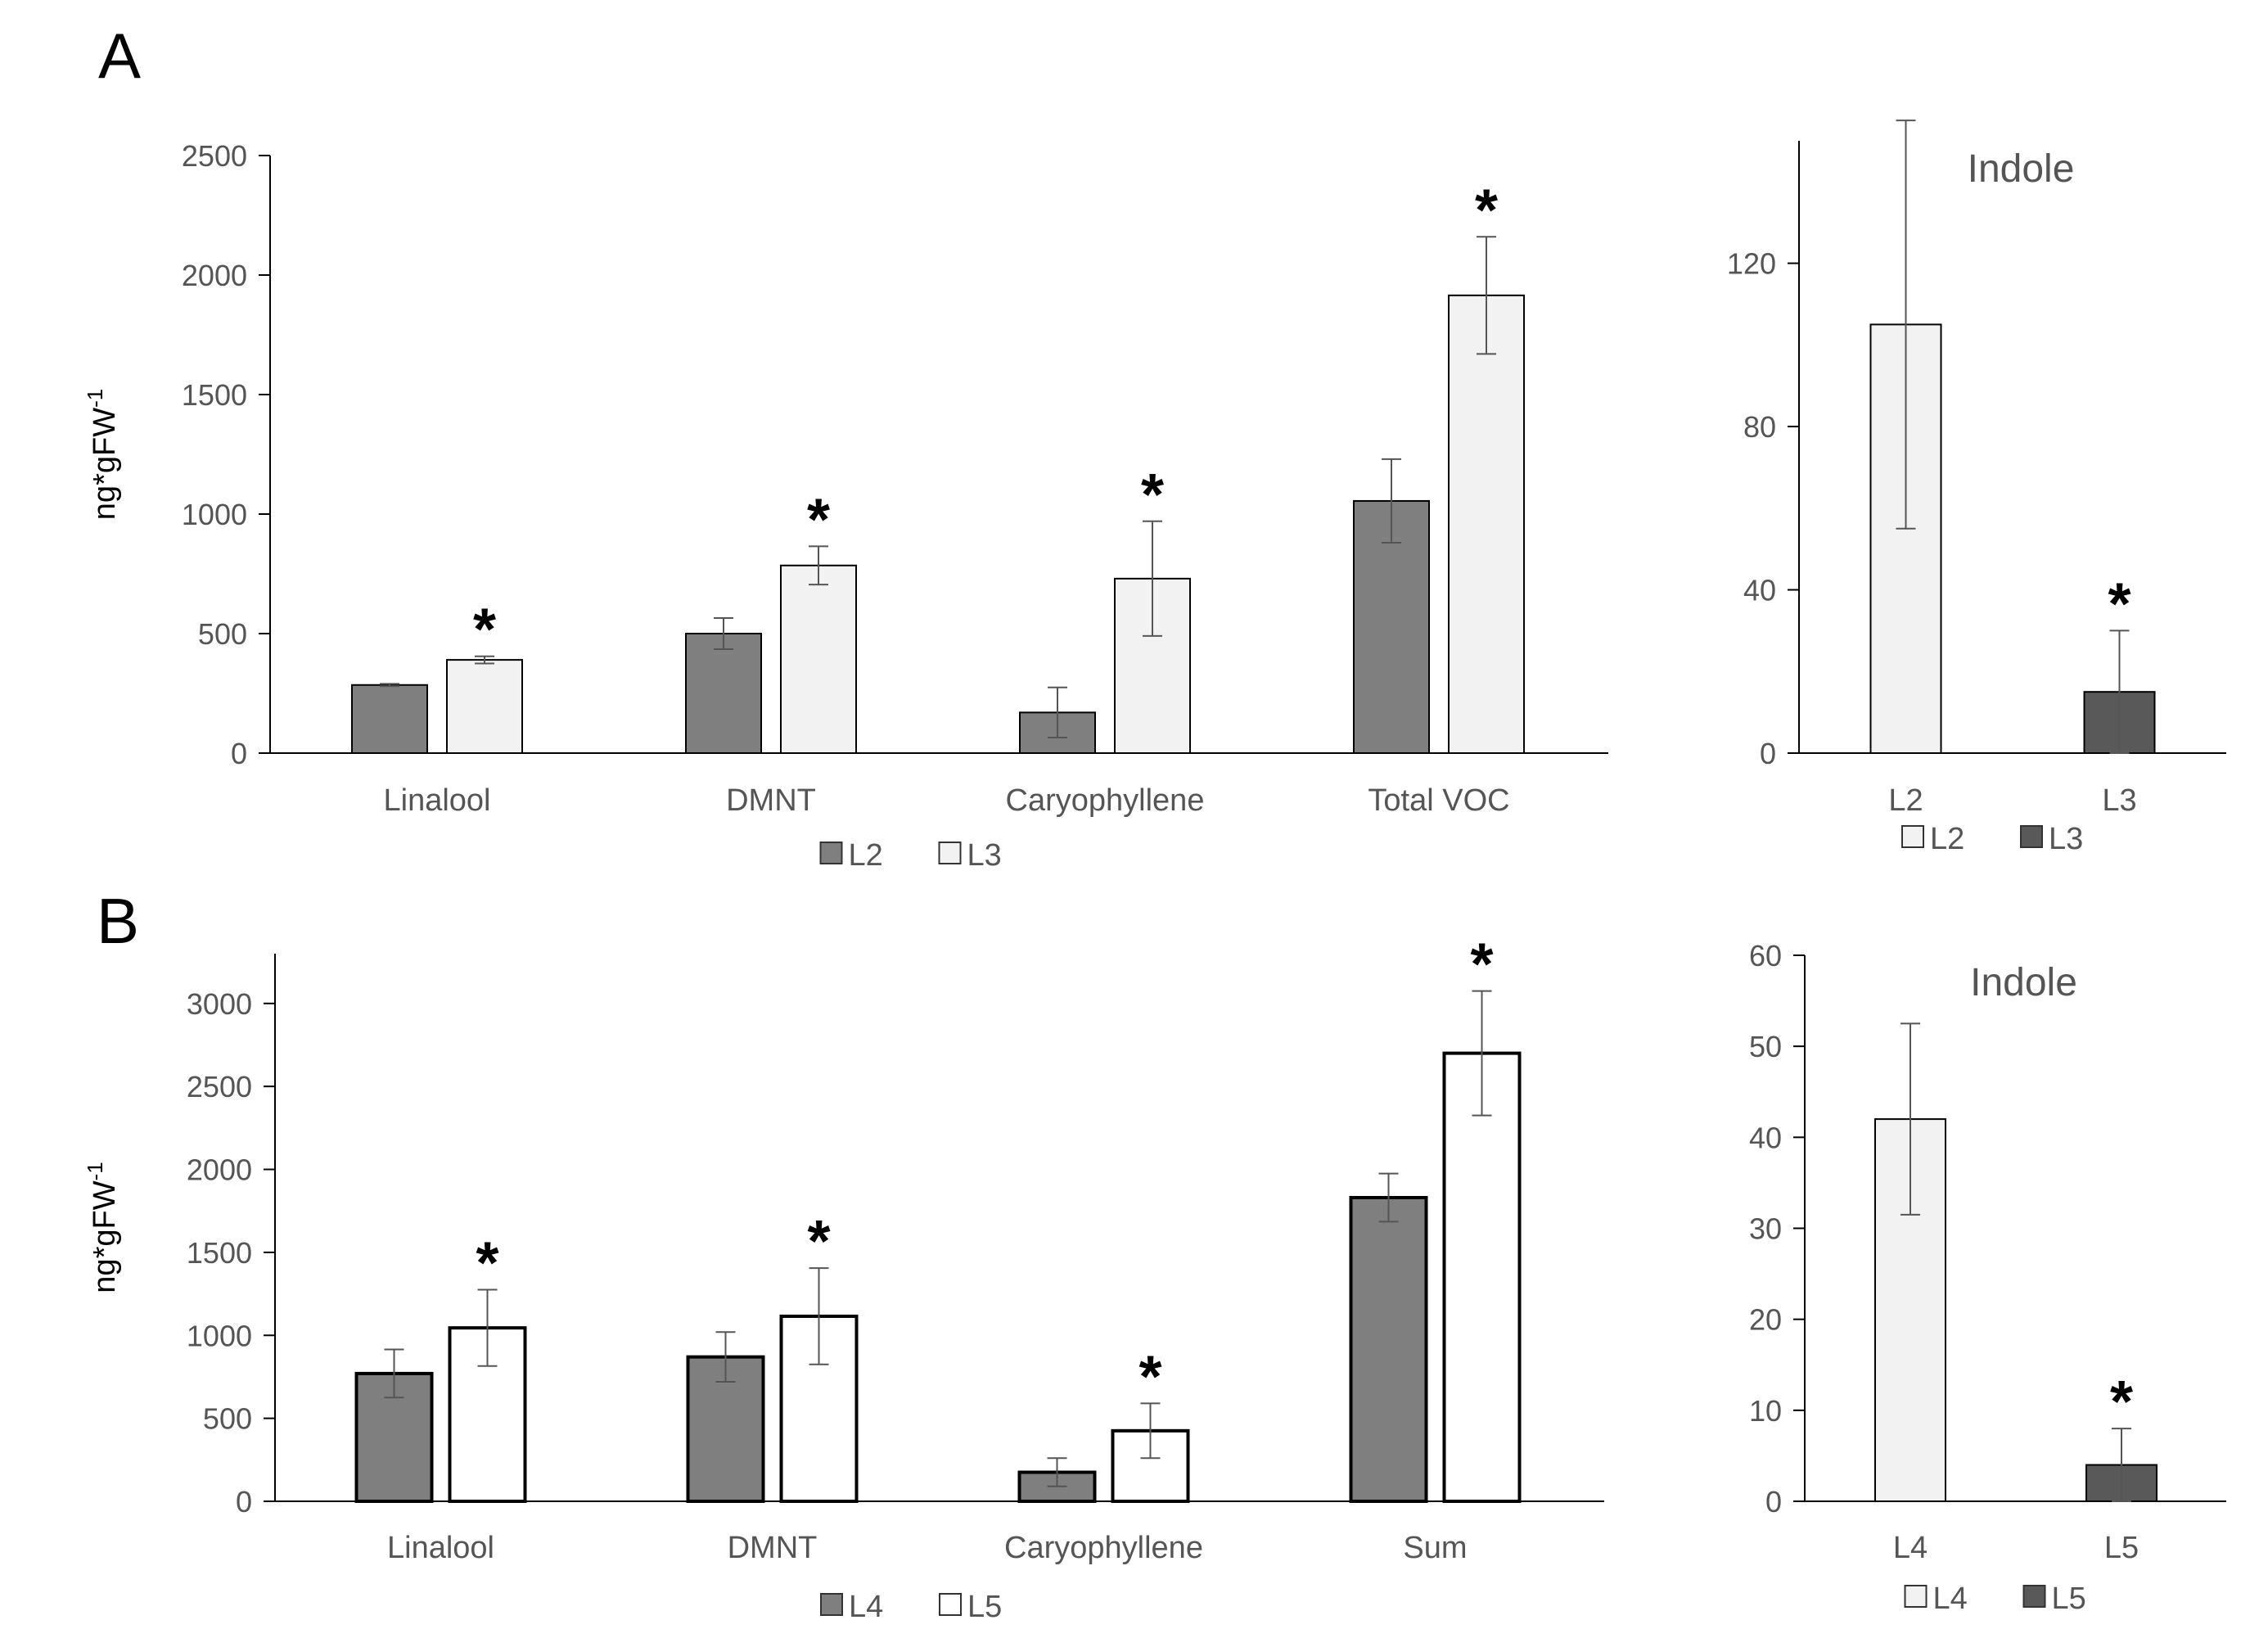 Image resolution: width=2268 pixels, height=1629 pixels. What do you see at coordinates (1759, 427) in the screenshot?
I see `y-tick-label: 80` at bounding box center [1759, 427].